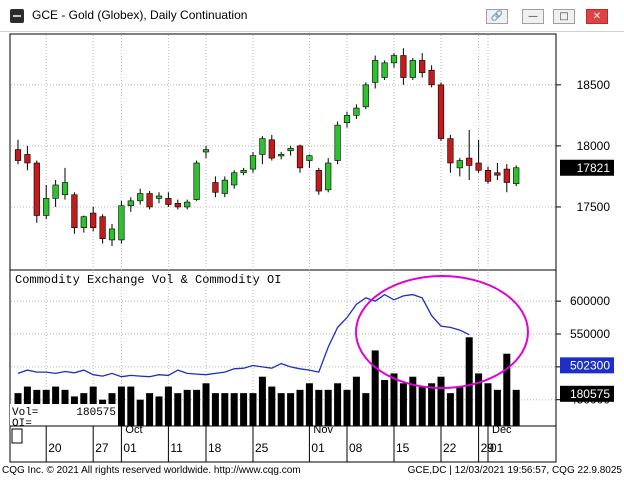  Describe the element at coordinates (323, 430) in the screenshot. I see `month-label: Nov` at that location.